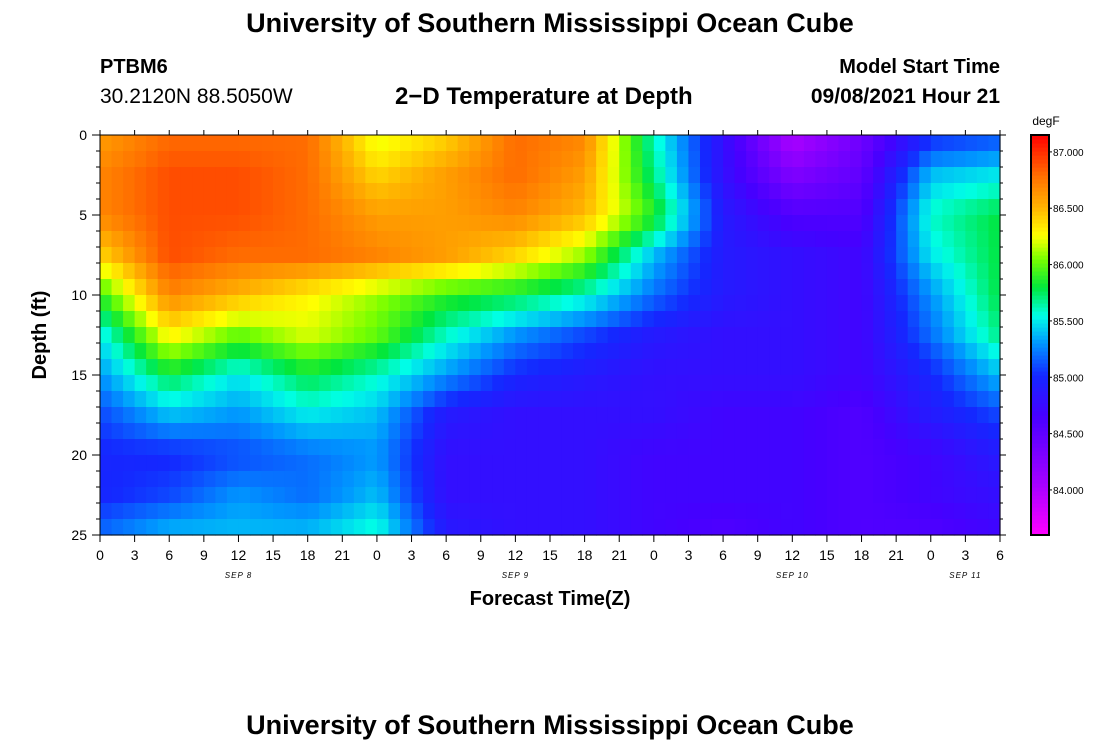 The image size is (1100, 750). What do you see at coordinates (965, 575) in the screenshot?
I see `x-day-label: SEP 11` at bounding box center [965, 575].